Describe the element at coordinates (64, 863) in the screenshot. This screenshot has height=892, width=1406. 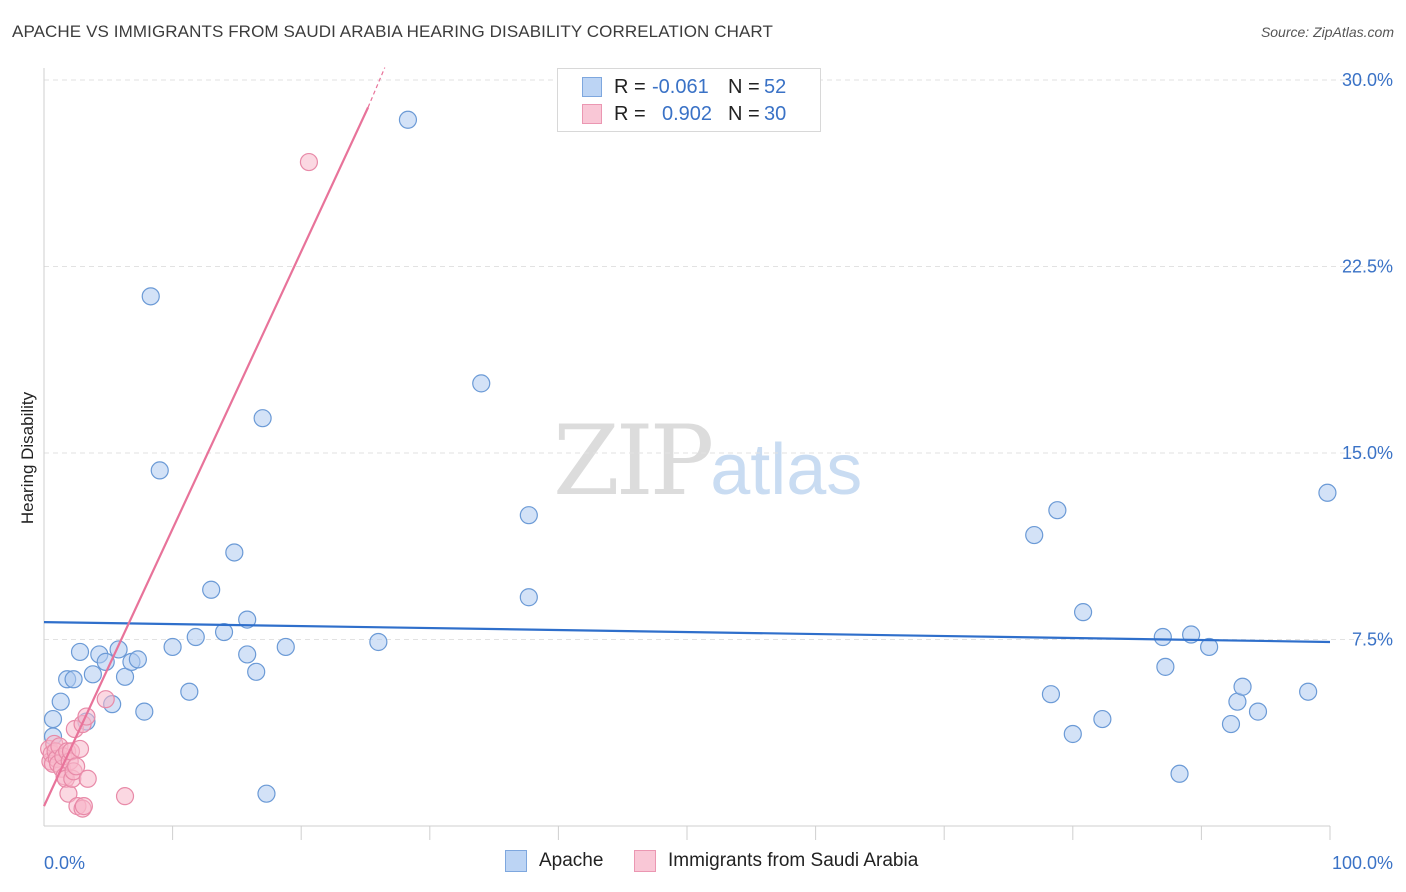
I see `x-tick-label: 0.0%` at that location.